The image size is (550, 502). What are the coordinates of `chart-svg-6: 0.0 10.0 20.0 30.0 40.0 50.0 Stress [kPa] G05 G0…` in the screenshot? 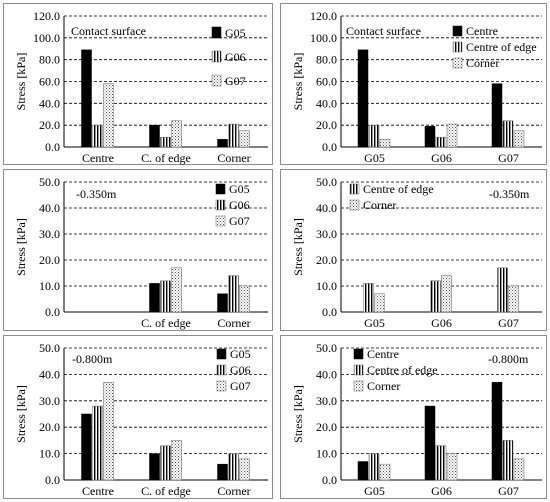 It's located at (416, 419).